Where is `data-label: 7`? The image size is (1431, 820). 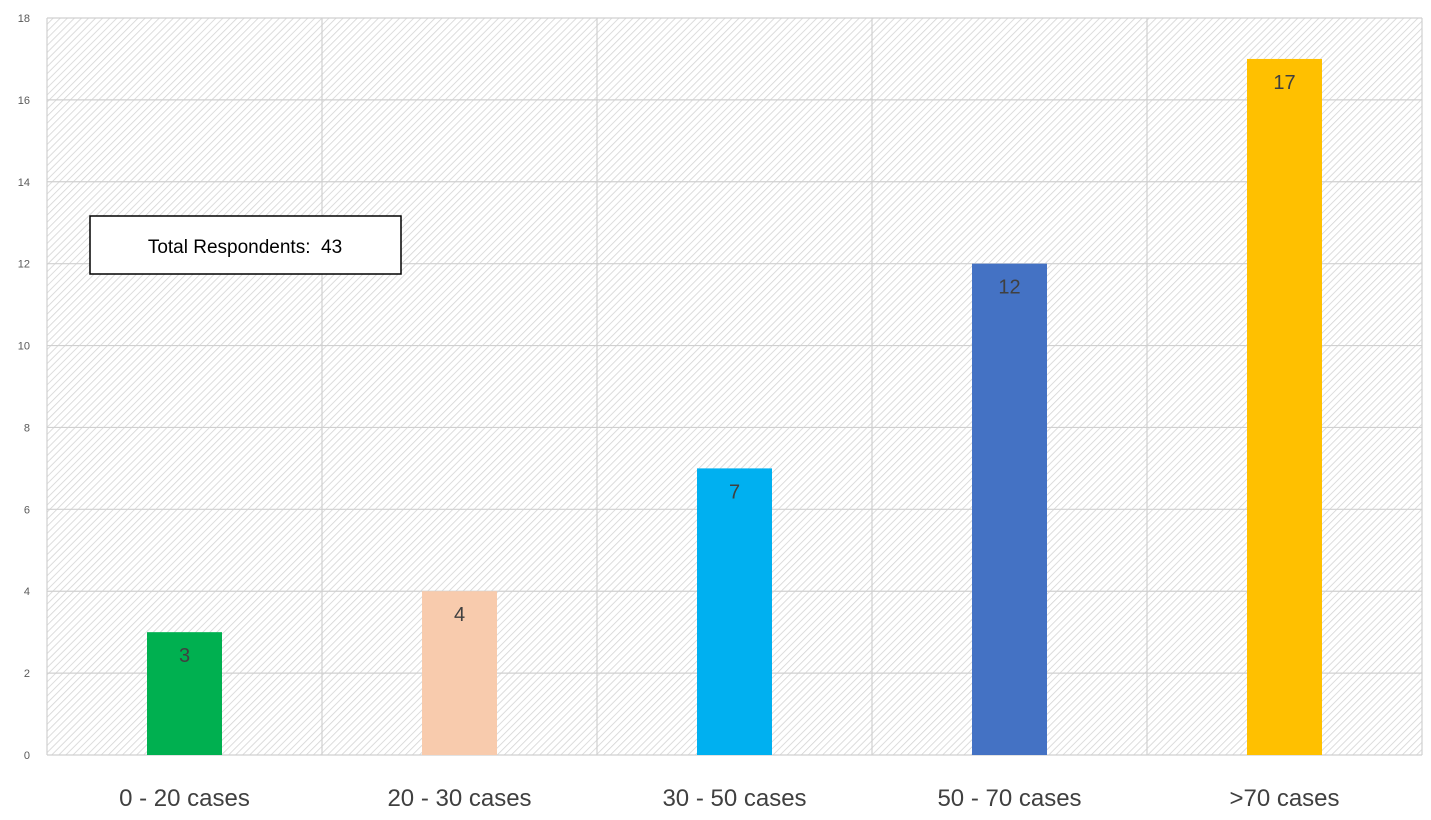 data-label: 7 is located at coordinates (734, 492).